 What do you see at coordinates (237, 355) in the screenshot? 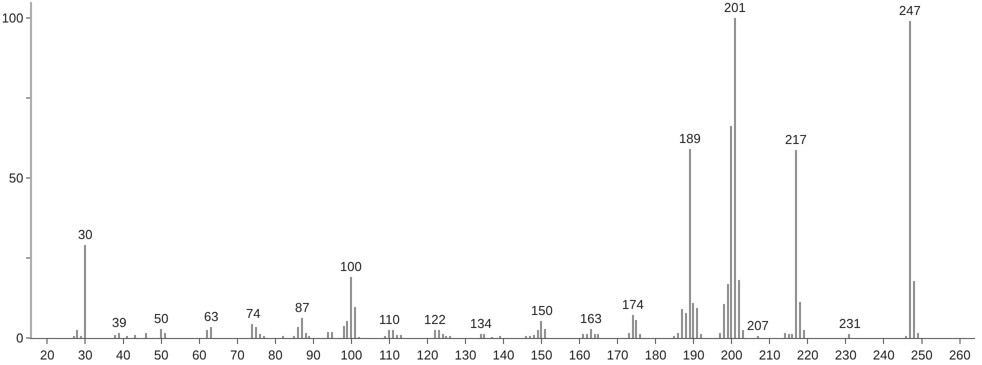
I see `x-tick-label: 70` at bounding box center [237, 355].